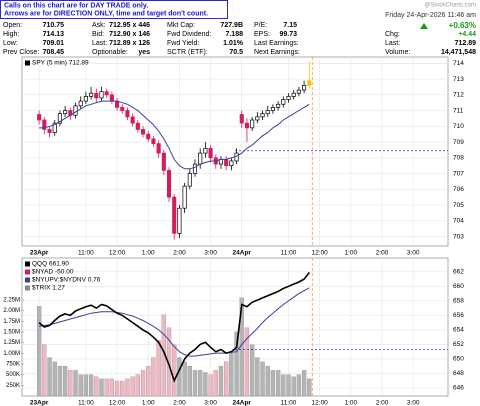  I want to click on quote-value: 727.9B, so click(231, 25).